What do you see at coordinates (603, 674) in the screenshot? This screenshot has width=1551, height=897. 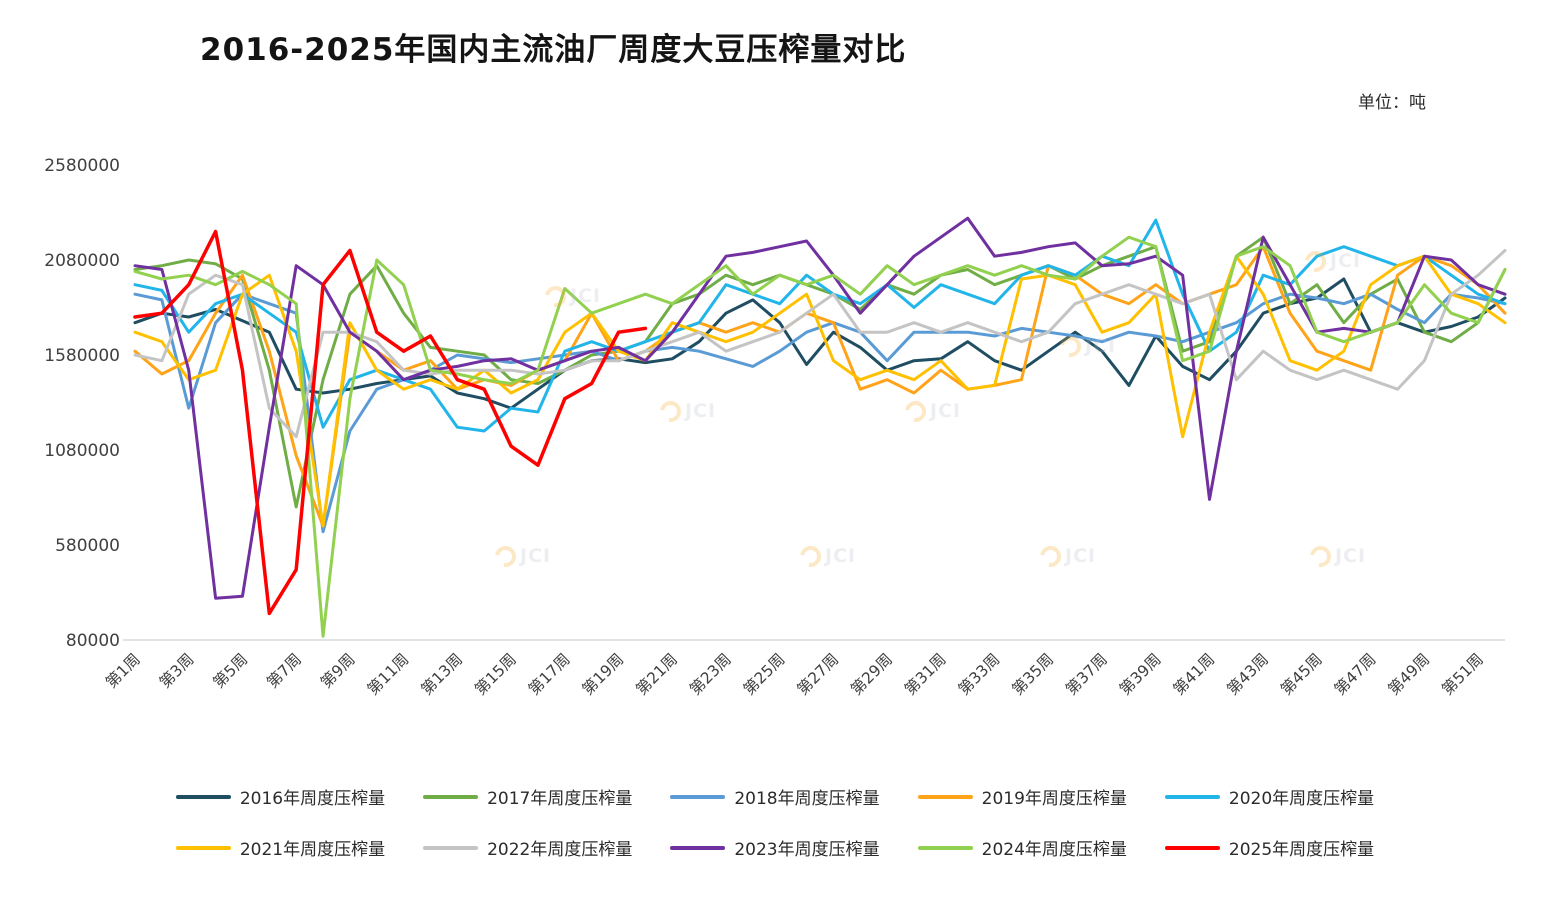 I see `x-axis-tick: 第19周` at bounding box center [603, 674].